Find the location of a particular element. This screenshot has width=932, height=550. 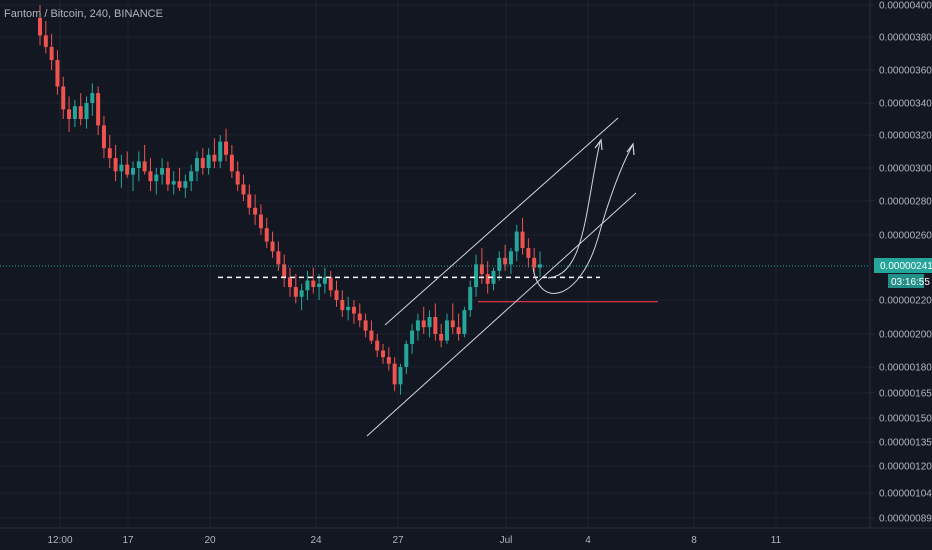

chart-title: Fantom / Bitcoin, 240, BINANCE is located at coordinates (83, 14).